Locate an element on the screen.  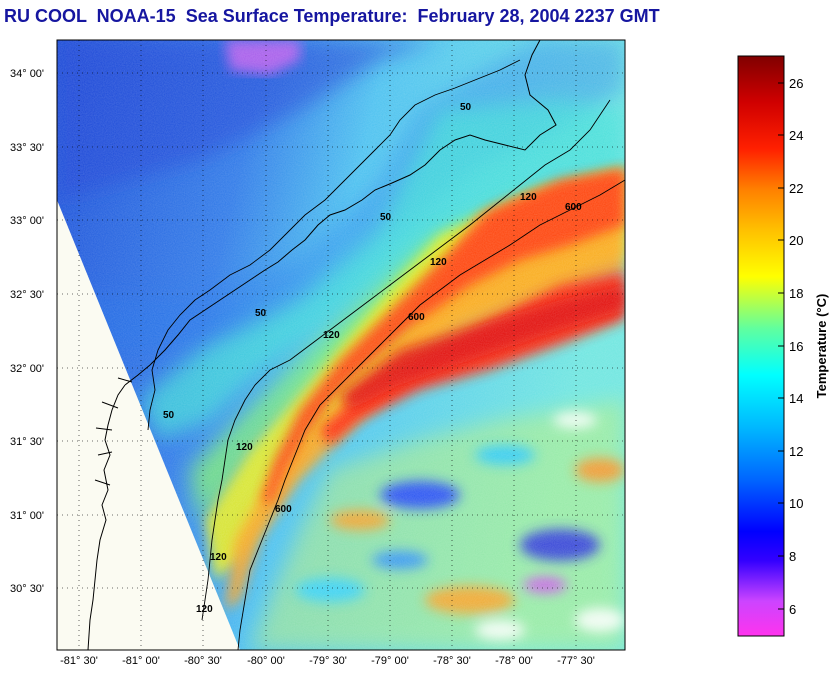
colorbar-tick-label: 22 is located at coordinates (796, 188).